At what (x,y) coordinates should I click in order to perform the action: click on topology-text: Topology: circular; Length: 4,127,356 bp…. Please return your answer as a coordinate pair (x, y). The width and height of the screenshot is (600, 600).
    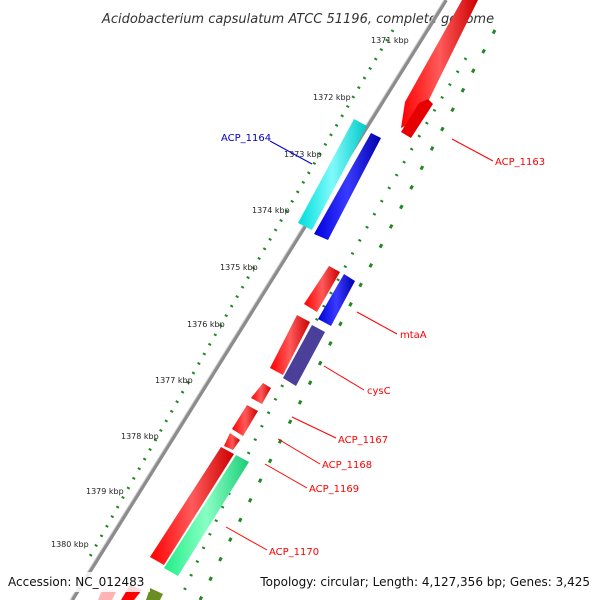
    Looking at the image, I should click on (424, 582).